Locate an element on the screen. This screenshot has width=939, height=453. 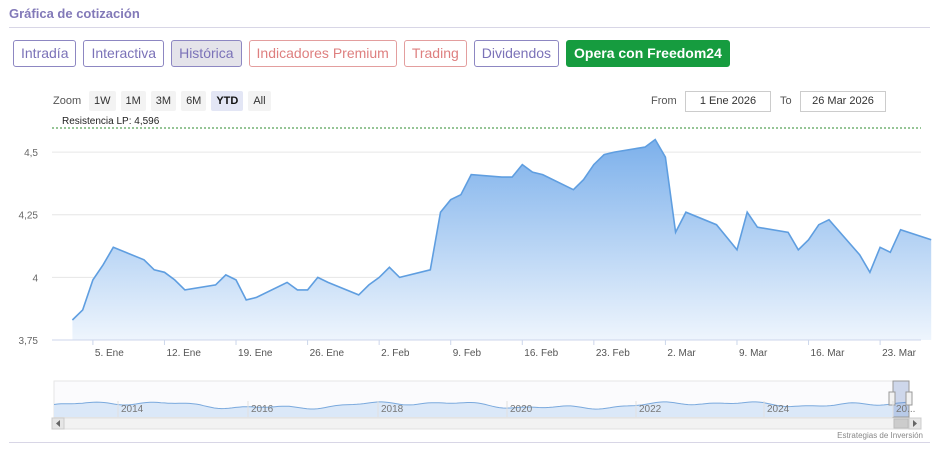
navigator-area is located at coordinates (481, 409).